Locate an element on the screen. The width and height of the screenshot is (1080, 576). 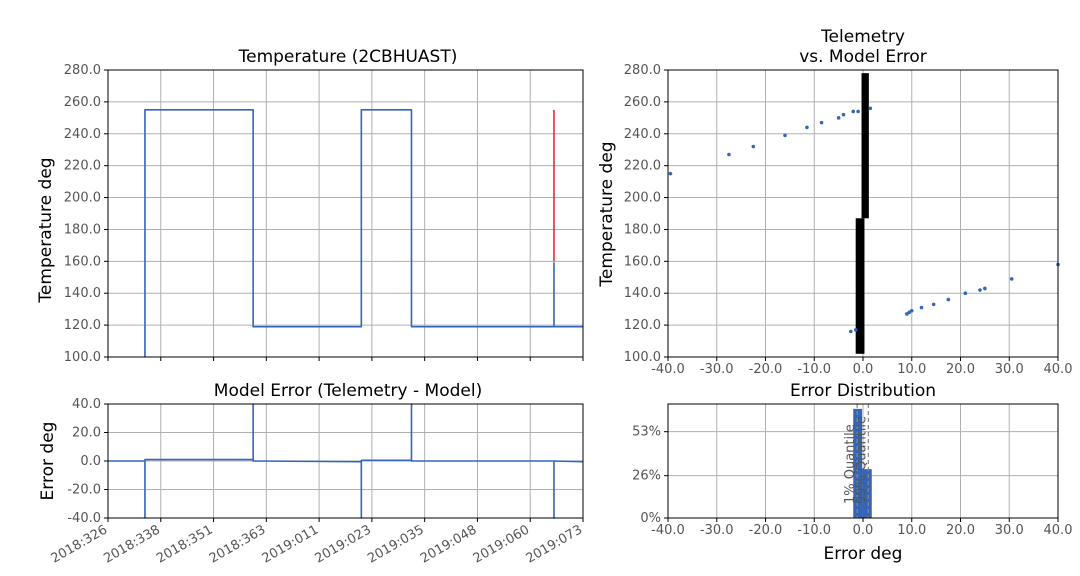
temperature-y-tick-label: 100.0 is located at coordinates (82, 357).